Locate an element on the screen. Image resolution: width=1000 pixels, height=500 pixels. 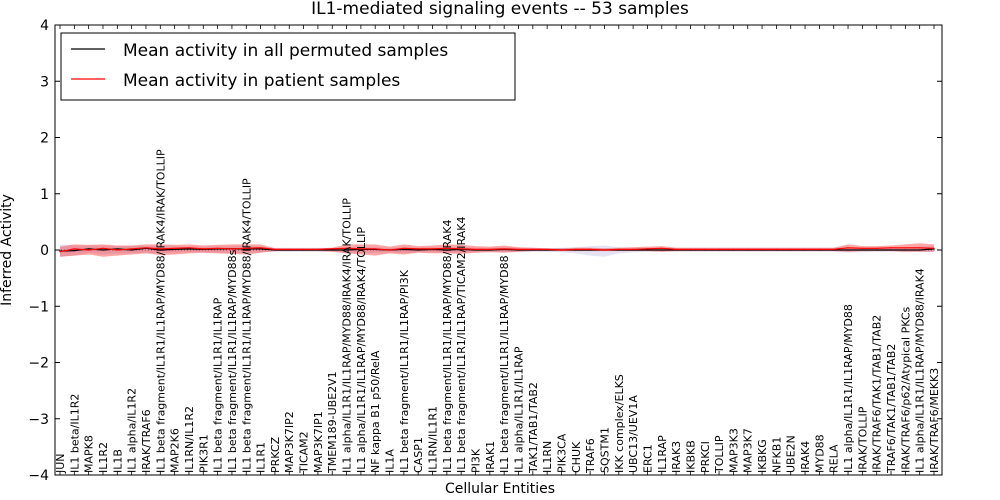
series-lines is located at coordinates (498, 250).